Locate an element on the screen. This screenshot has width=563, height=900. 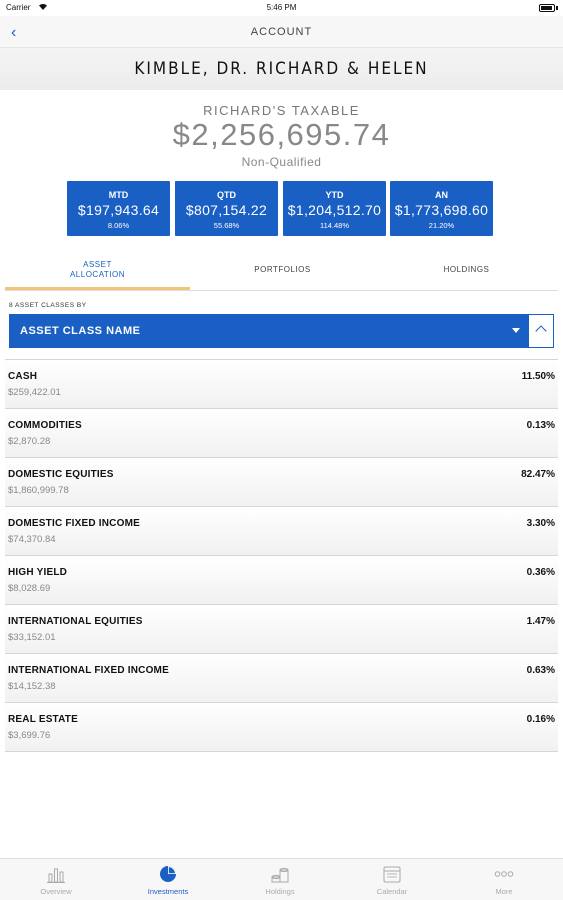
asset-class-percent: 11.50% is located at coordinates (538, 376).